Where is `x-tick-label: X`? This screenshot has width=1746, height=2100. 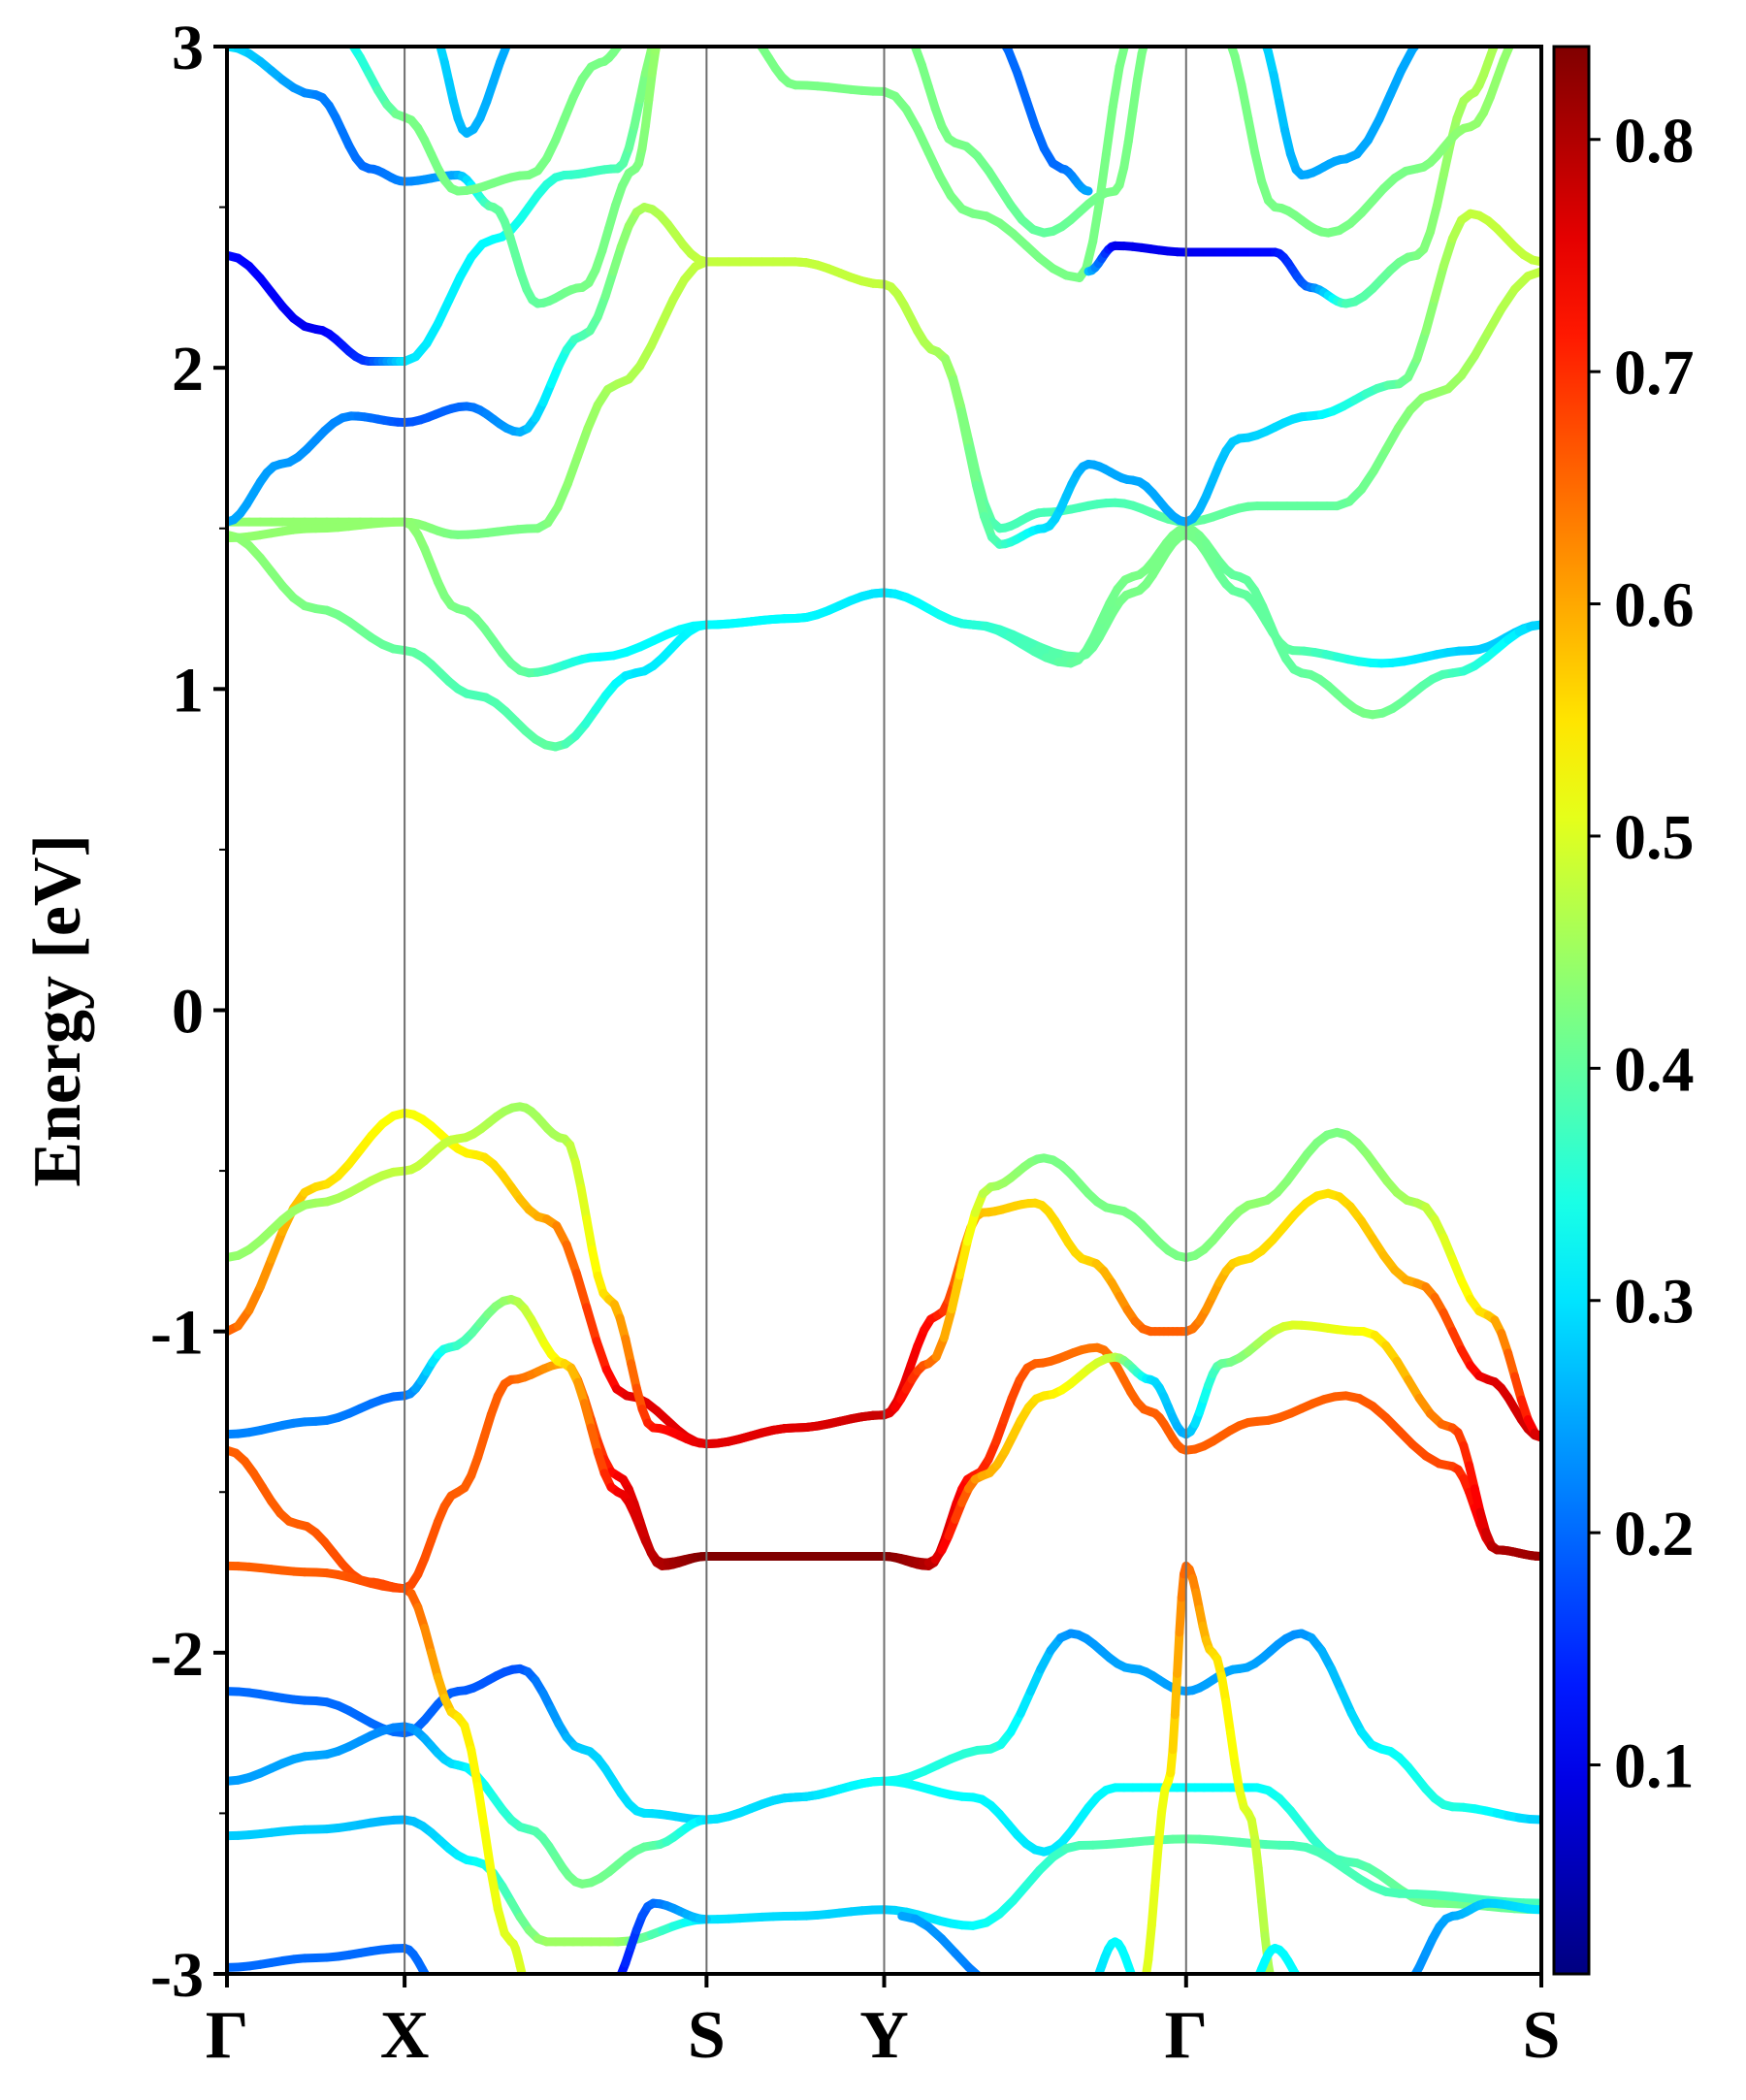
x-tick-label: X is located at coordinates (405, 2035).